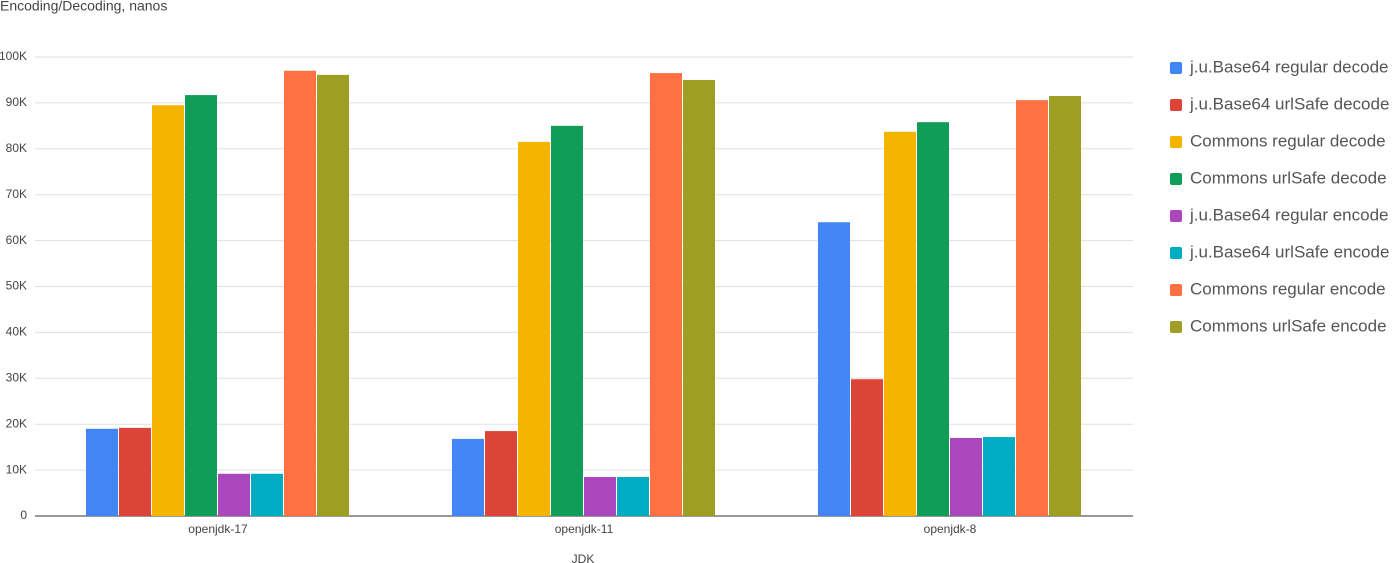 Image resolution: width=1400 pixels, height=563 pixels. I want to click on x-tick-label: openjdk-17, so click(218, 529).